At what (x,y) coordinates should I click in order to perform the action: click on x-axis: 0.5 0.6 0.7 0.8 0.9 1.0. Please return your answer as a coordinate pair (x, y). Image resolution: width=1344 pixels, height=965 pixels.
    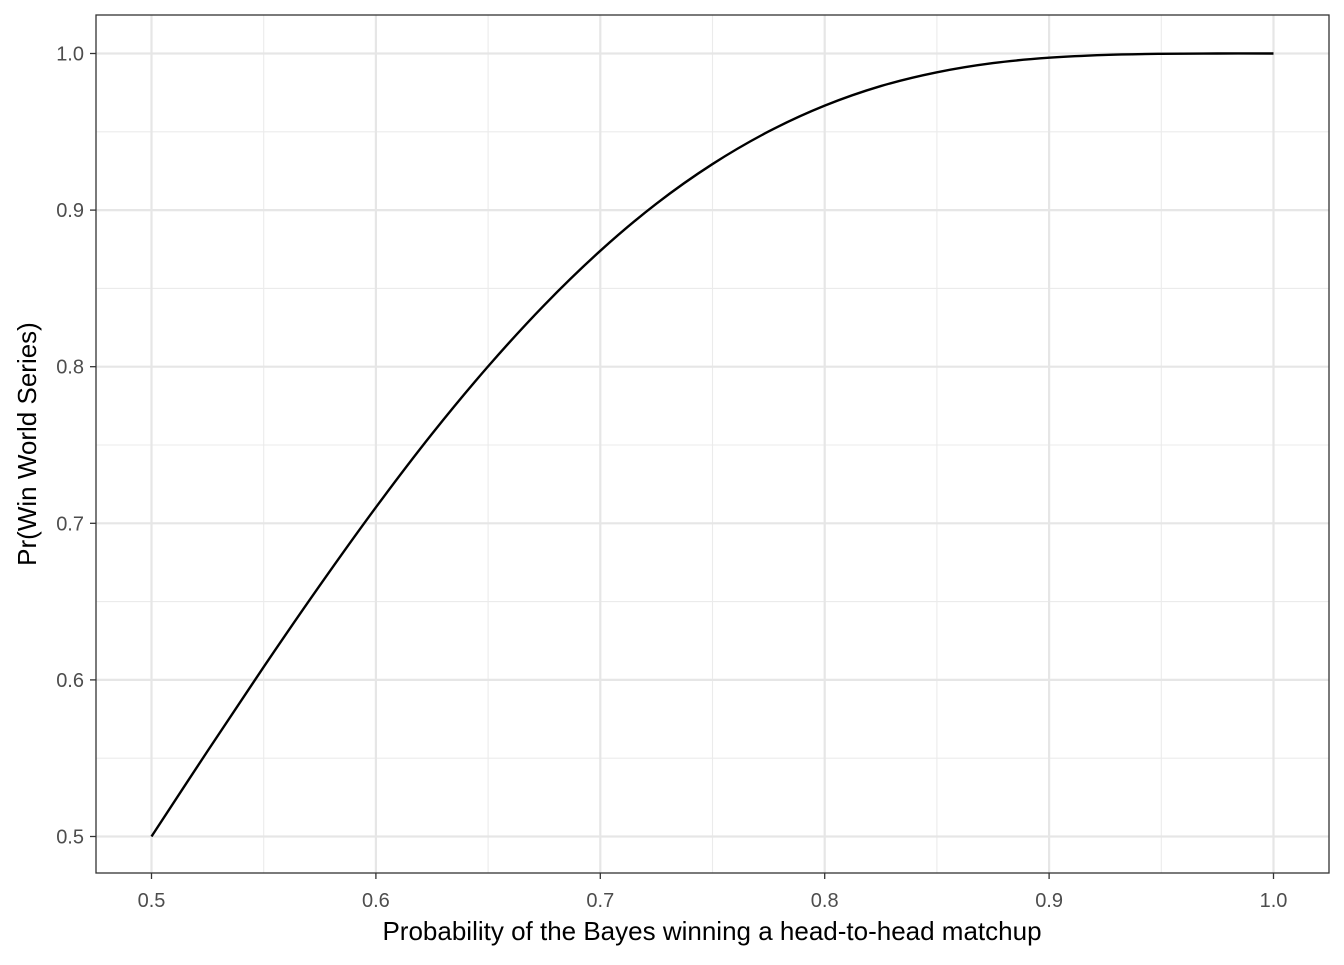
    Looking at the image, I should click on (713, 892).